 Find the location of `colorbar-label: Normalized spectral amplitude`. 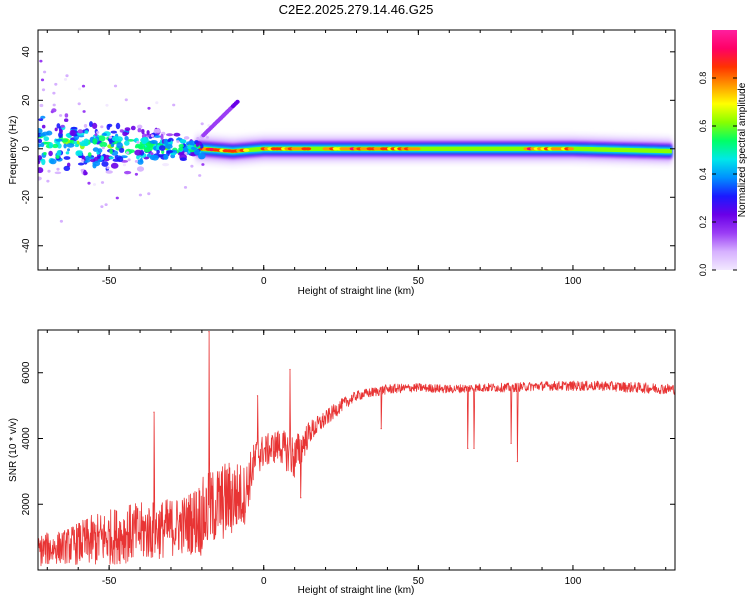

colorbar-label: Normalized spectral amplitude is located at coordinates (742, 149).